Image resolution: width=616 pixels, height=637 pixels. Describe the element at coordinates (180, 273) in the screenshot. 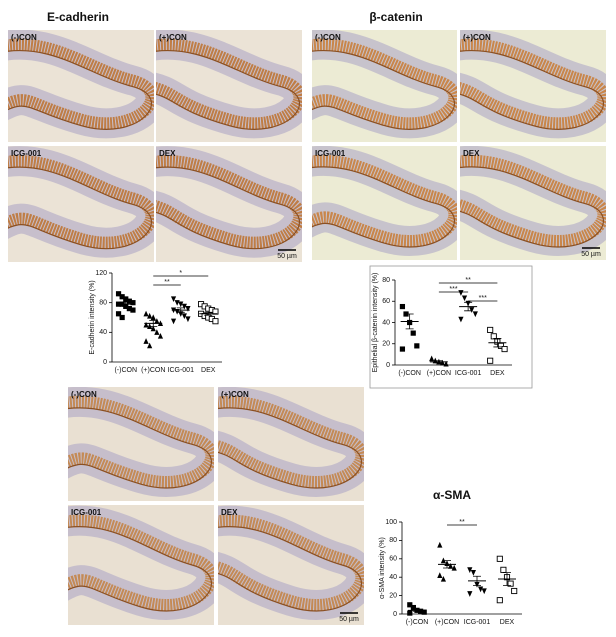

I see `significance-label: *` at that location.